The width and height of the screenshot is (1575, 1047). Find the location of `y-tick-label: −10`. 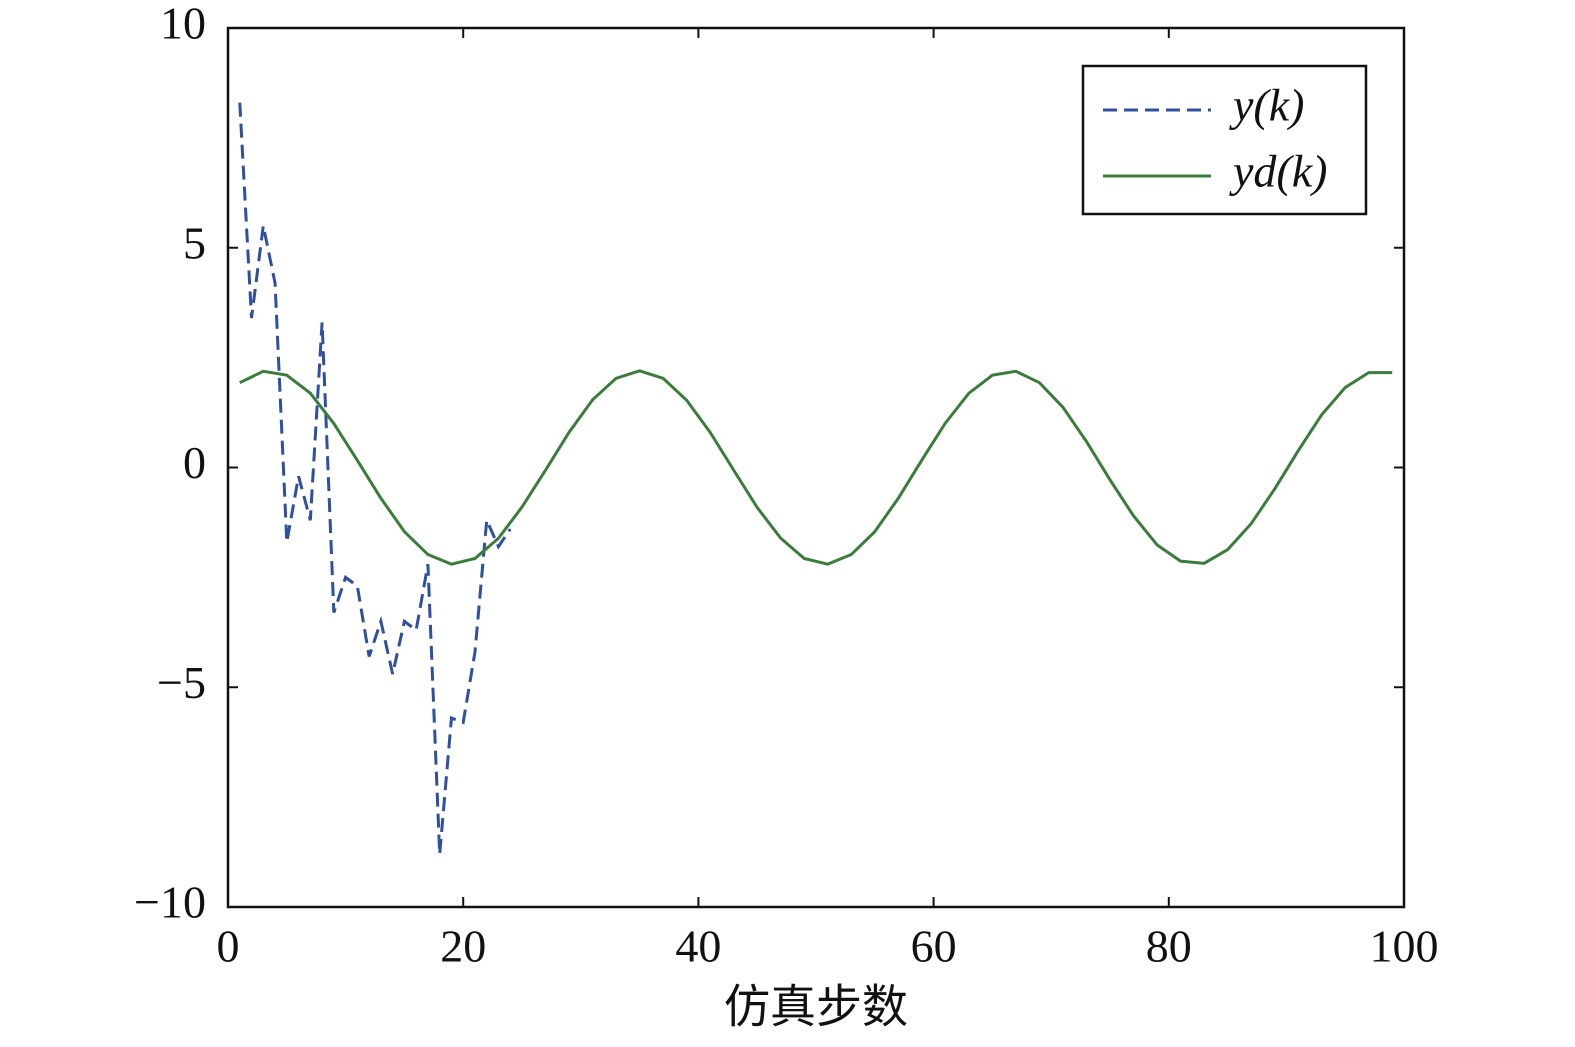

y-tick-label: −10 is located at coordinates (170, 902).